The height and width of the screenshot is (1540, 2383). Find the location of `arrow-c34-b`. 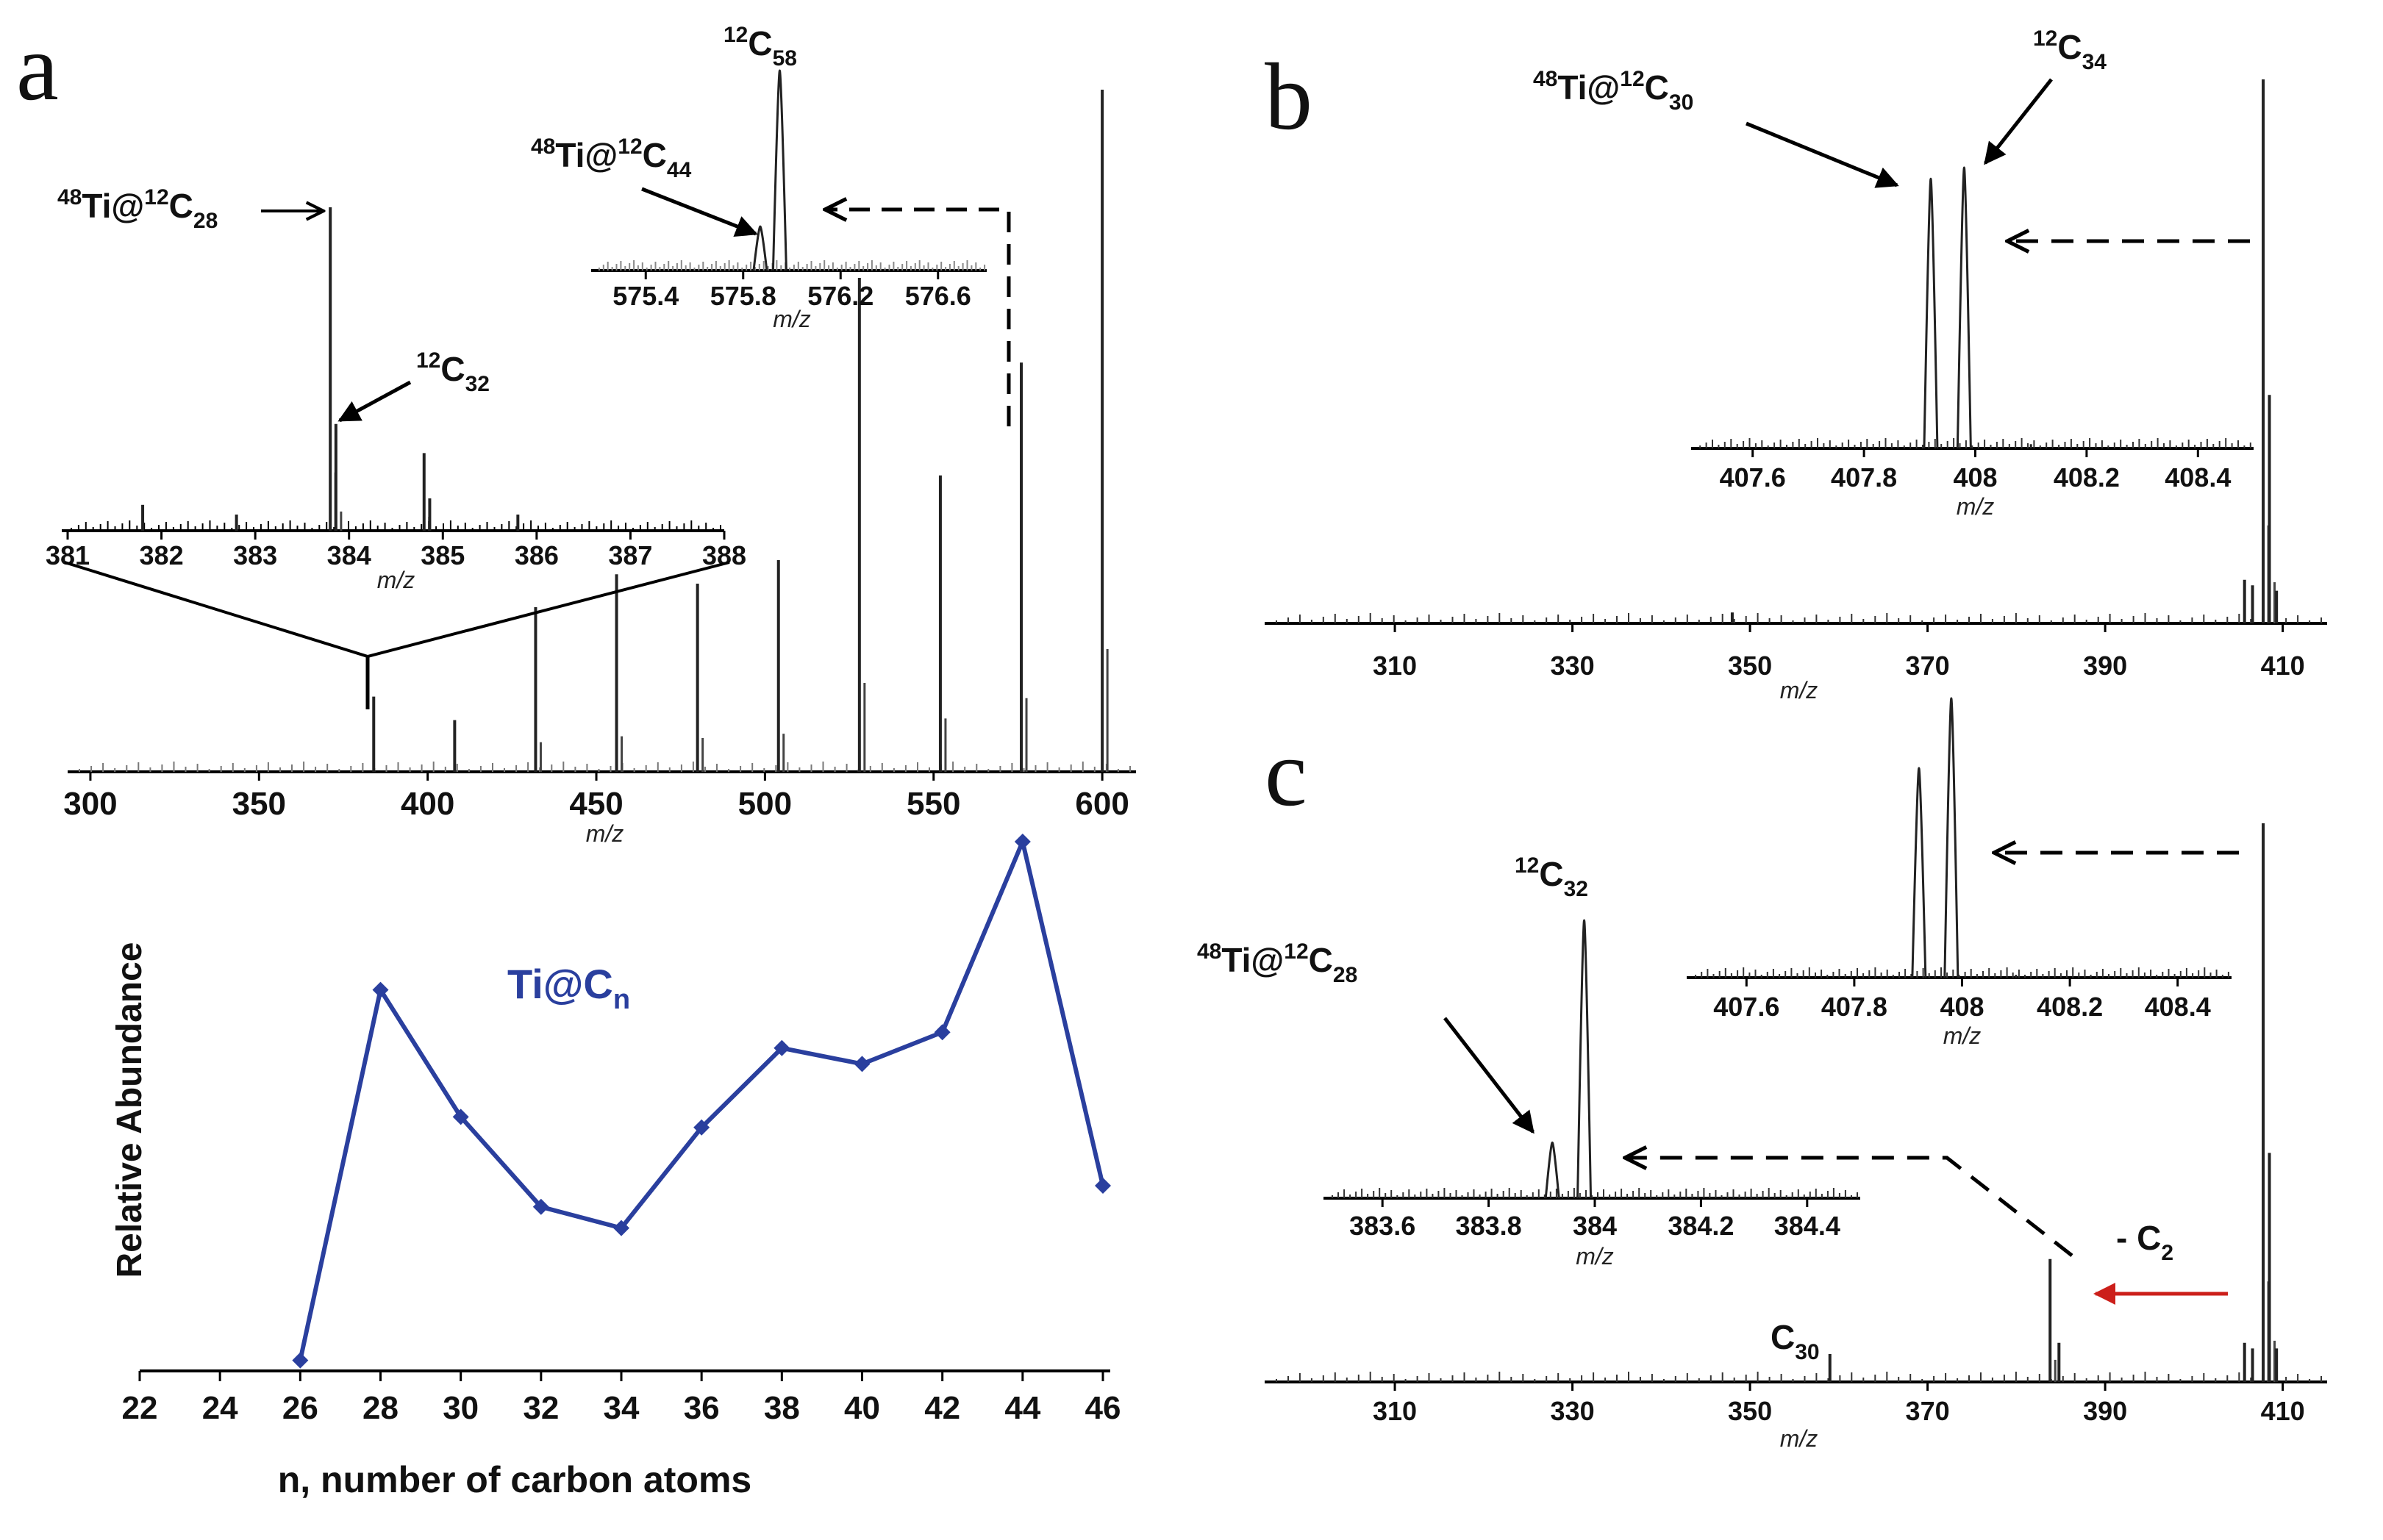

arrow-c34-b is located at coordinates (2018, 122).